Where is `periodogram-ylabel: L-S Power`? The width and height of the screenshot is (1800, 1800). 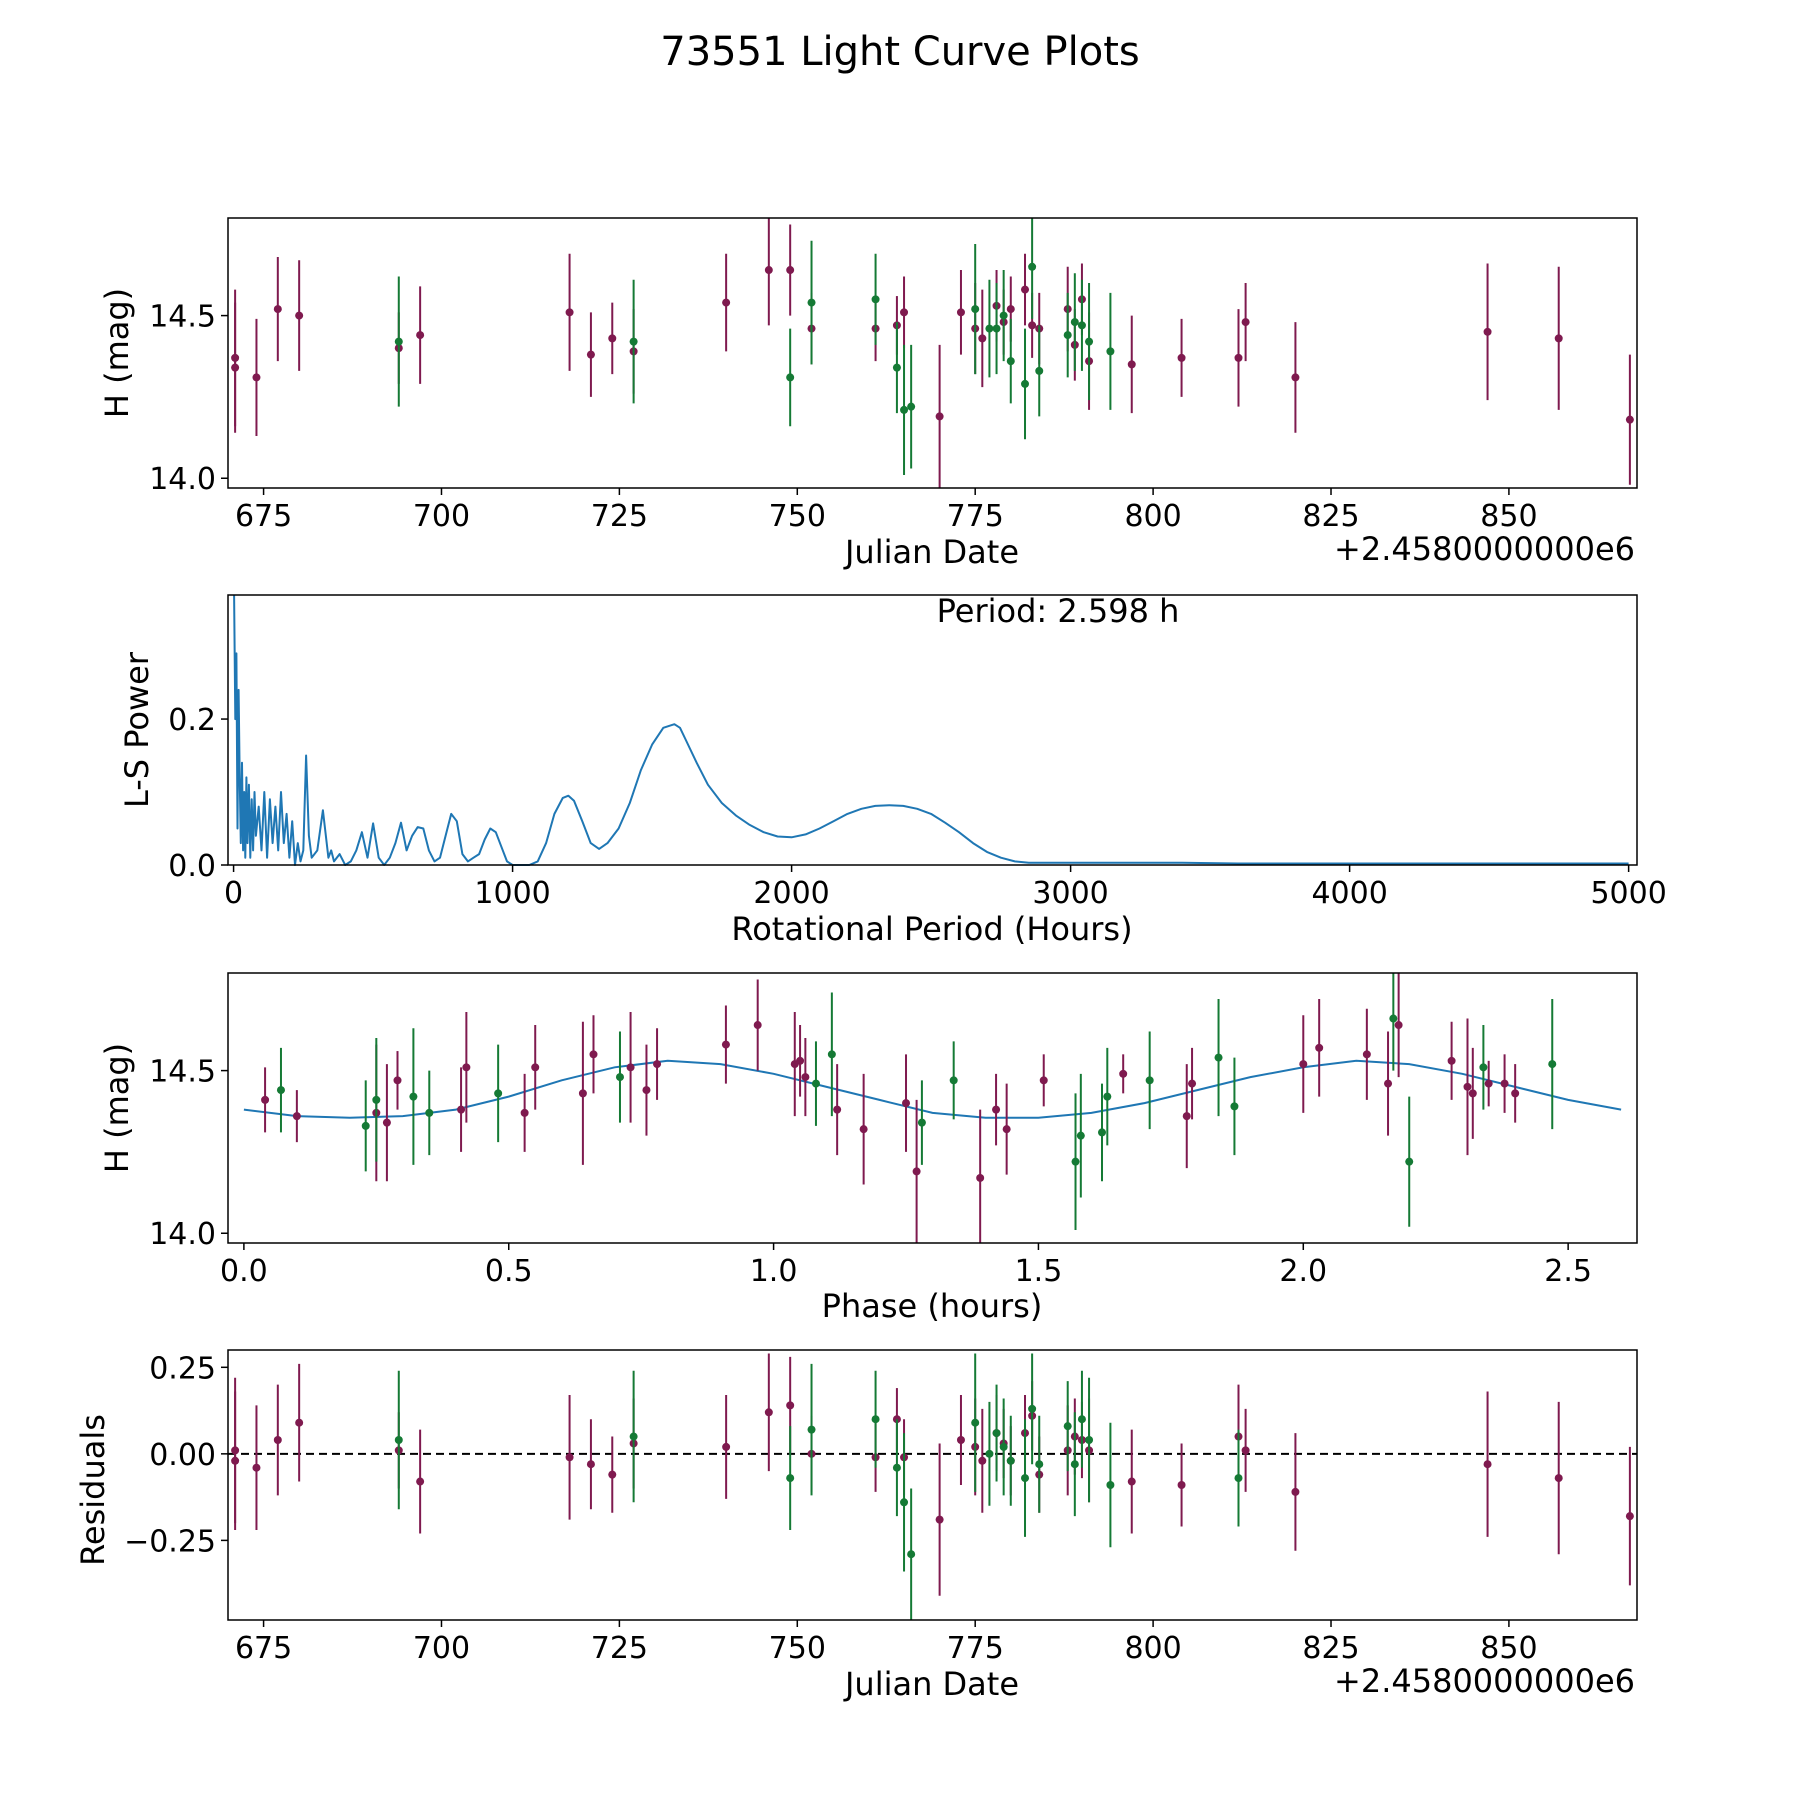
periodogram-ylabel: L-S Power is located at coordinates (137, 729).